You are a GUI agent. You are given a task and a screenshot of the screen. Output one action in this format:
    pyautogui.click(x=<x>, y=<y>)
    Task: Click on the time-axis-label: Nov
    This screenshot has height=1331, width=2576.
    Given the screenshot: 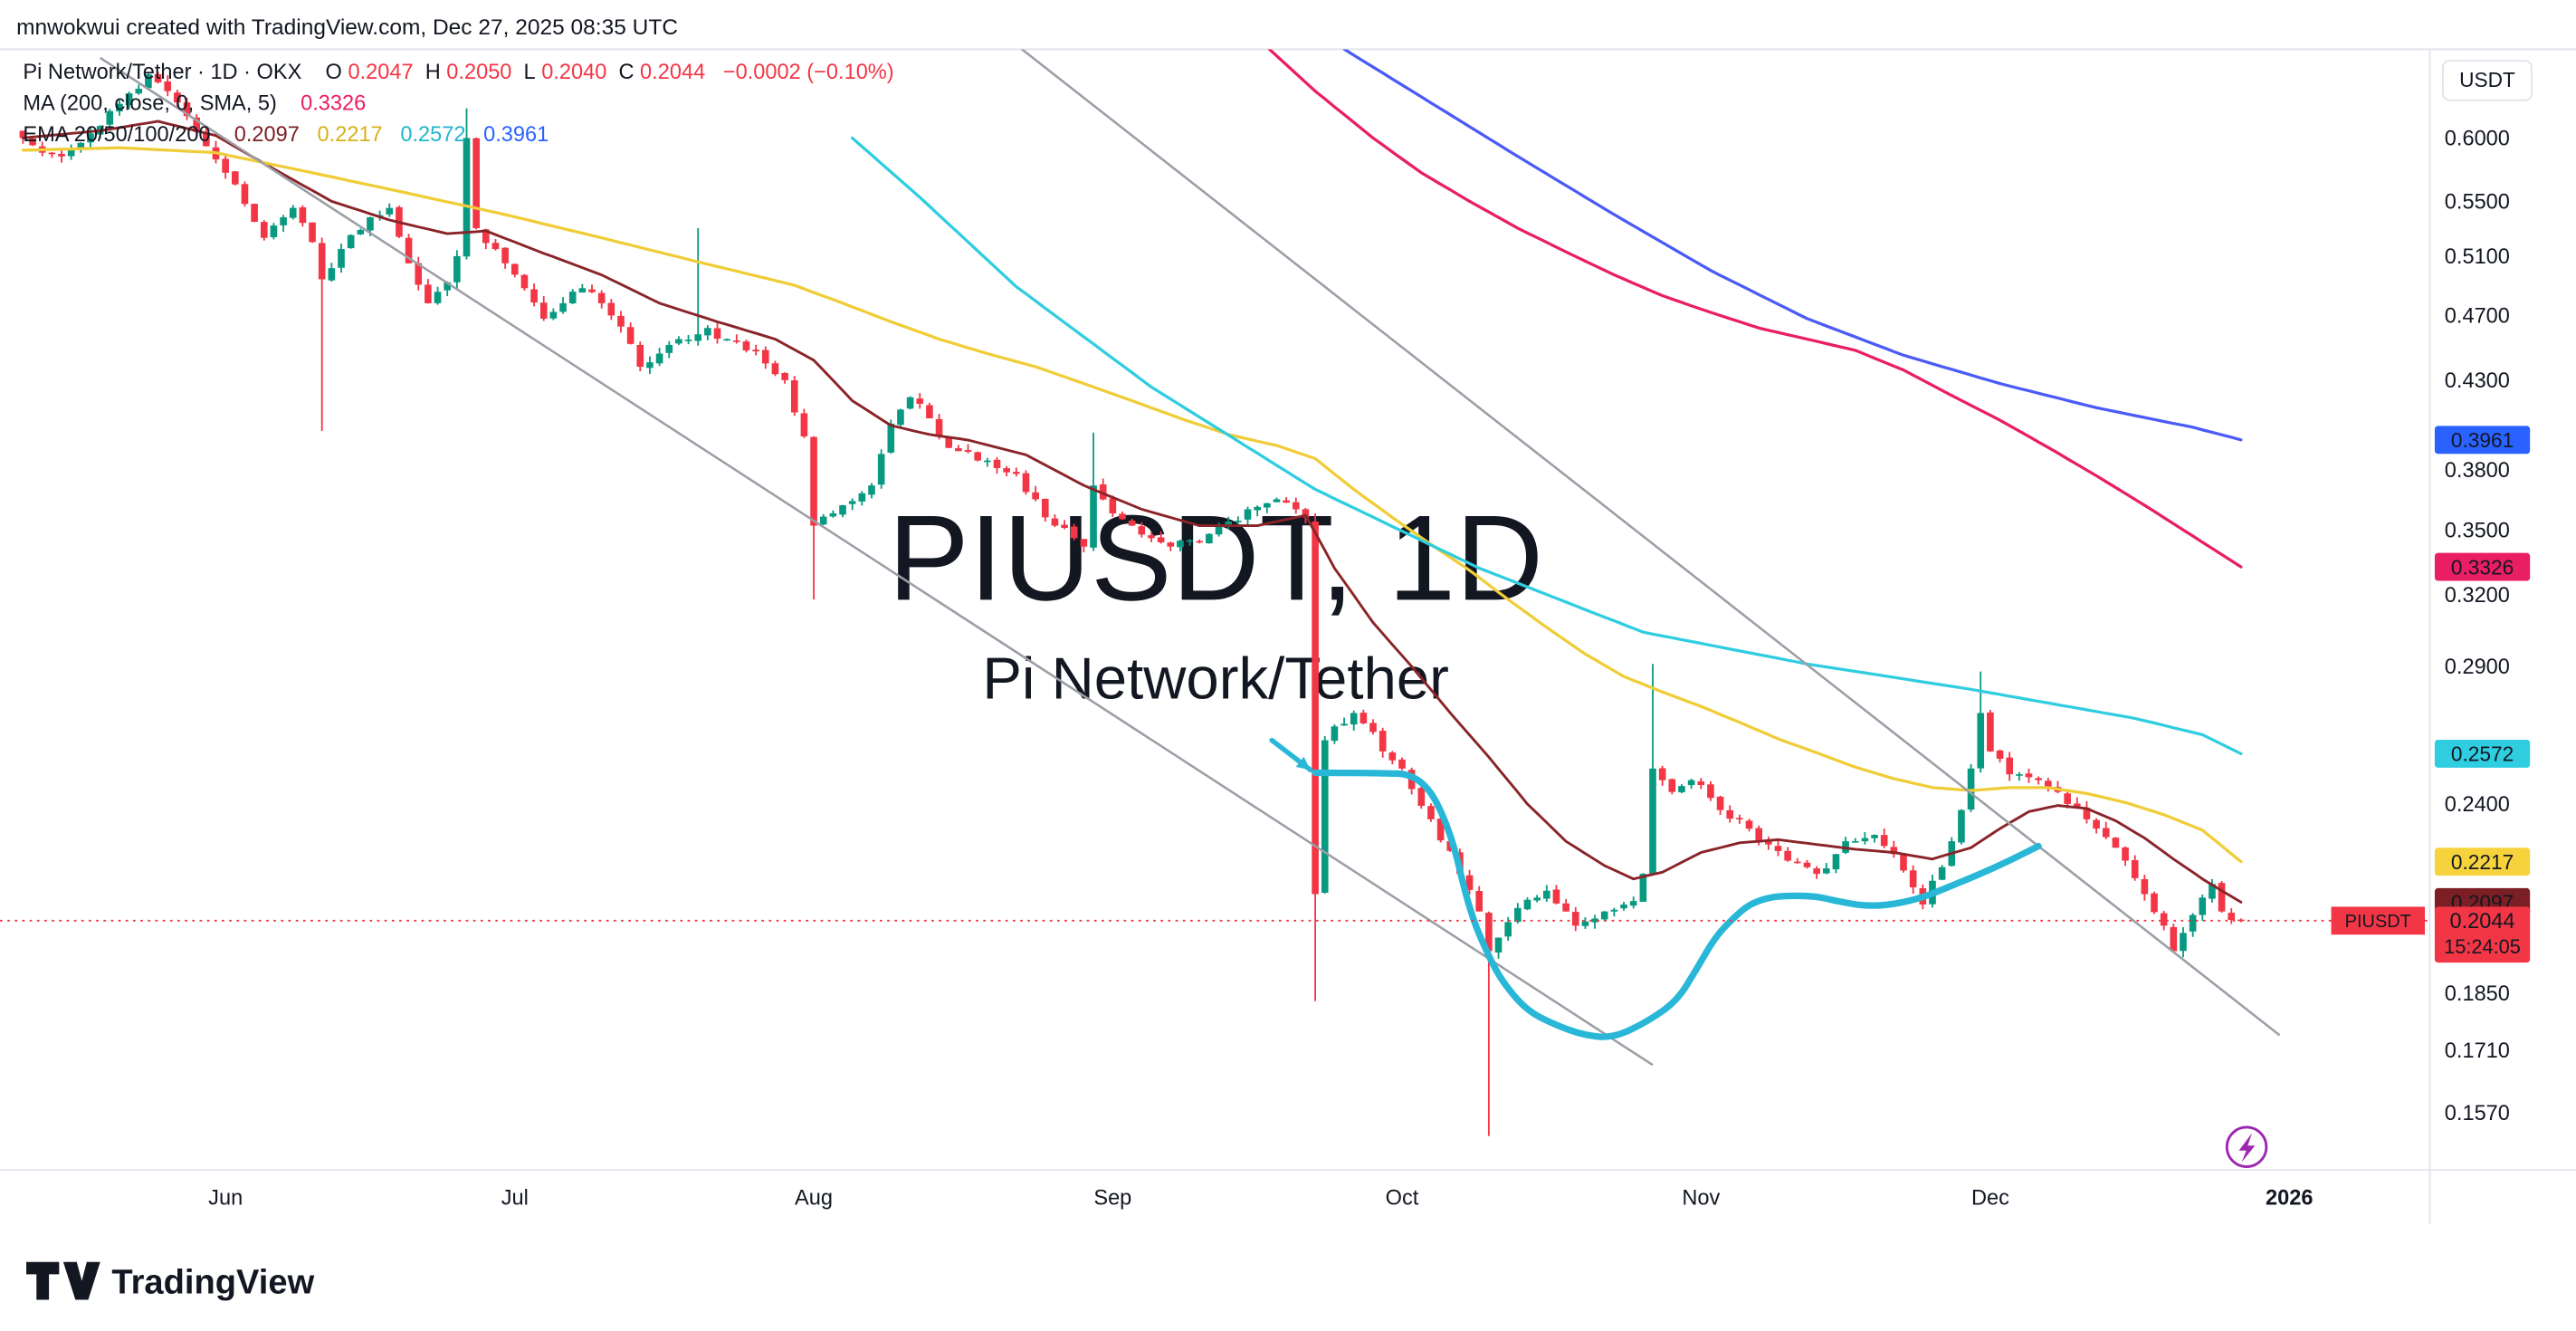 What is the action you would take?
    pyautogui.click(x=1701, y=1197)
    